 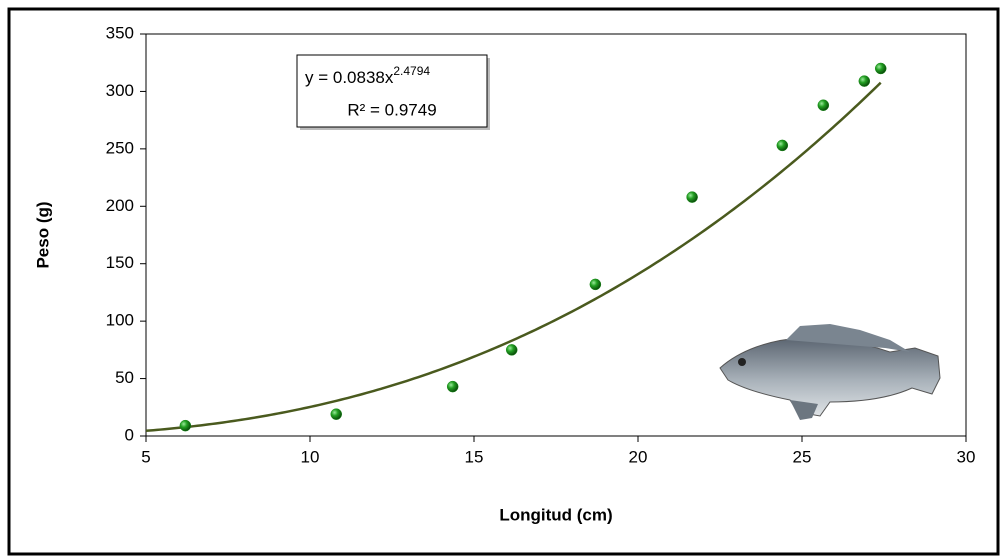 I want to click on y-tick-label: 250, so click(x=120, y=147).